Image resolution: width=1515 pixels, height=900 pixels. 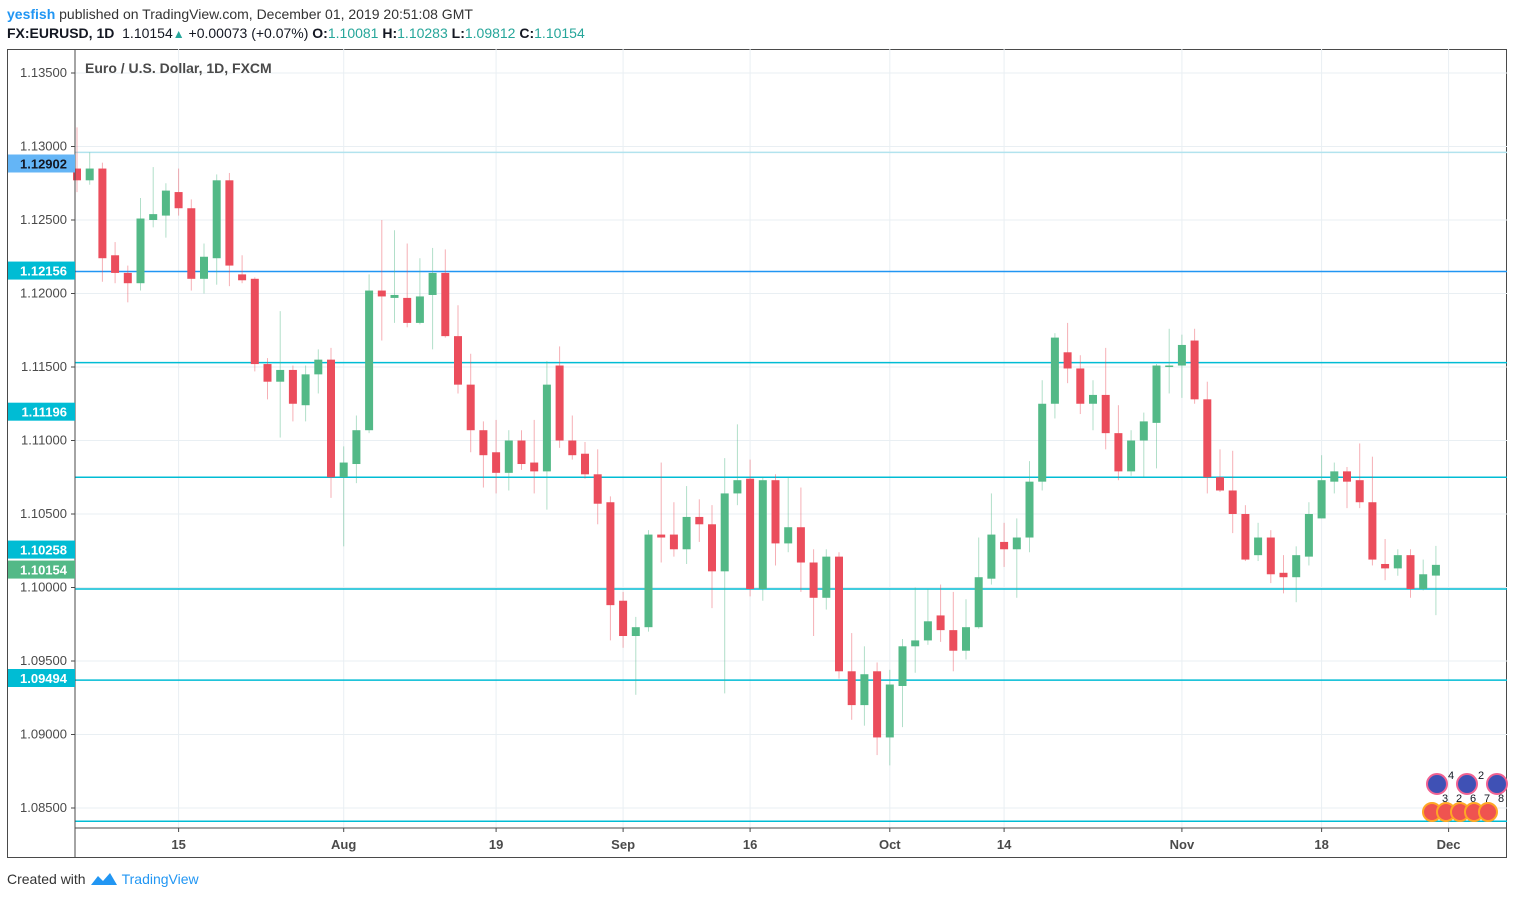 What do you see at coordinates (160, 879) in the screenshot?
I see `tradingview-link: TradingView` at bounding box center [160, 879].